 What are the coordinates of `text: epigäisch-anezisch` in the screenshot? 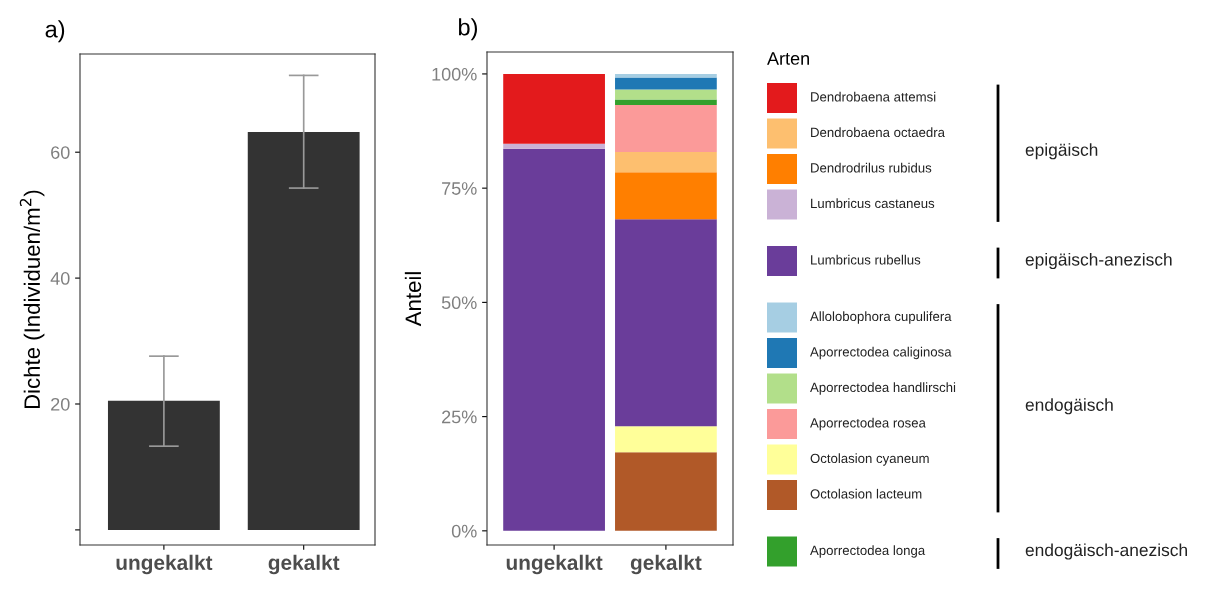 It's located at (1098, 261).